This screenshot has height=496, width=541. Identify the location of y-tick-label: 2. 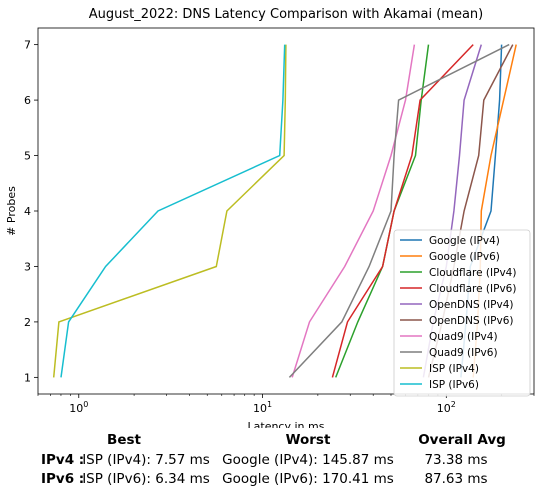
(27, 322).